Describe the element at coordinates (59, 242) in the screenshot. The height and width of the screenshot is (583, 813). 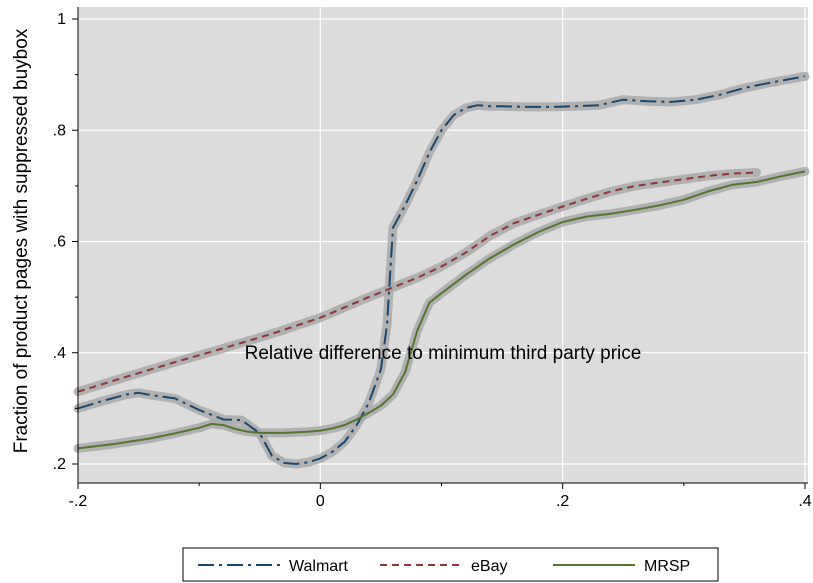
I see `y-tick-label: .6` at that location.